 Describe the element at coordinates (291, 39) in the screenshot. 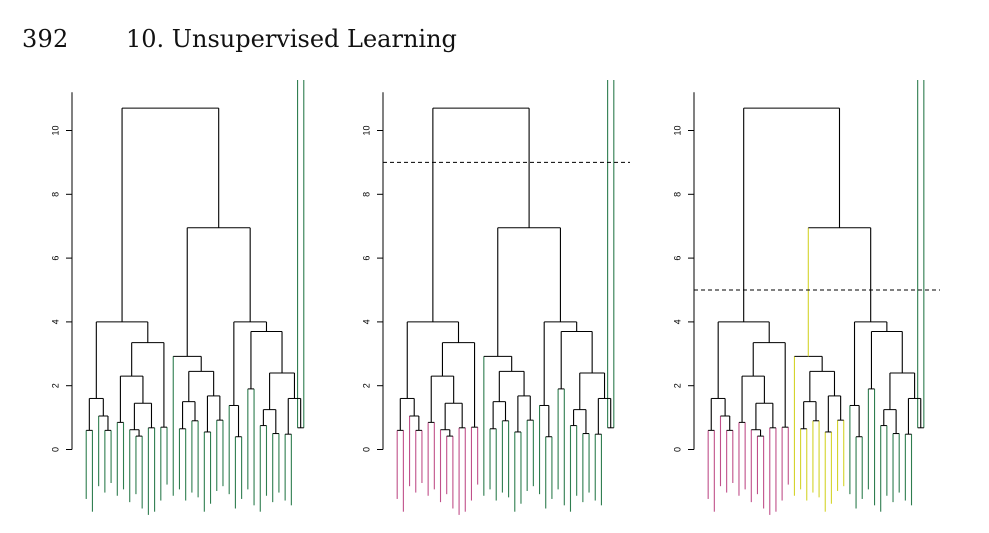

I see `chapter-title: 10. Unsupervised Learning` at that location.